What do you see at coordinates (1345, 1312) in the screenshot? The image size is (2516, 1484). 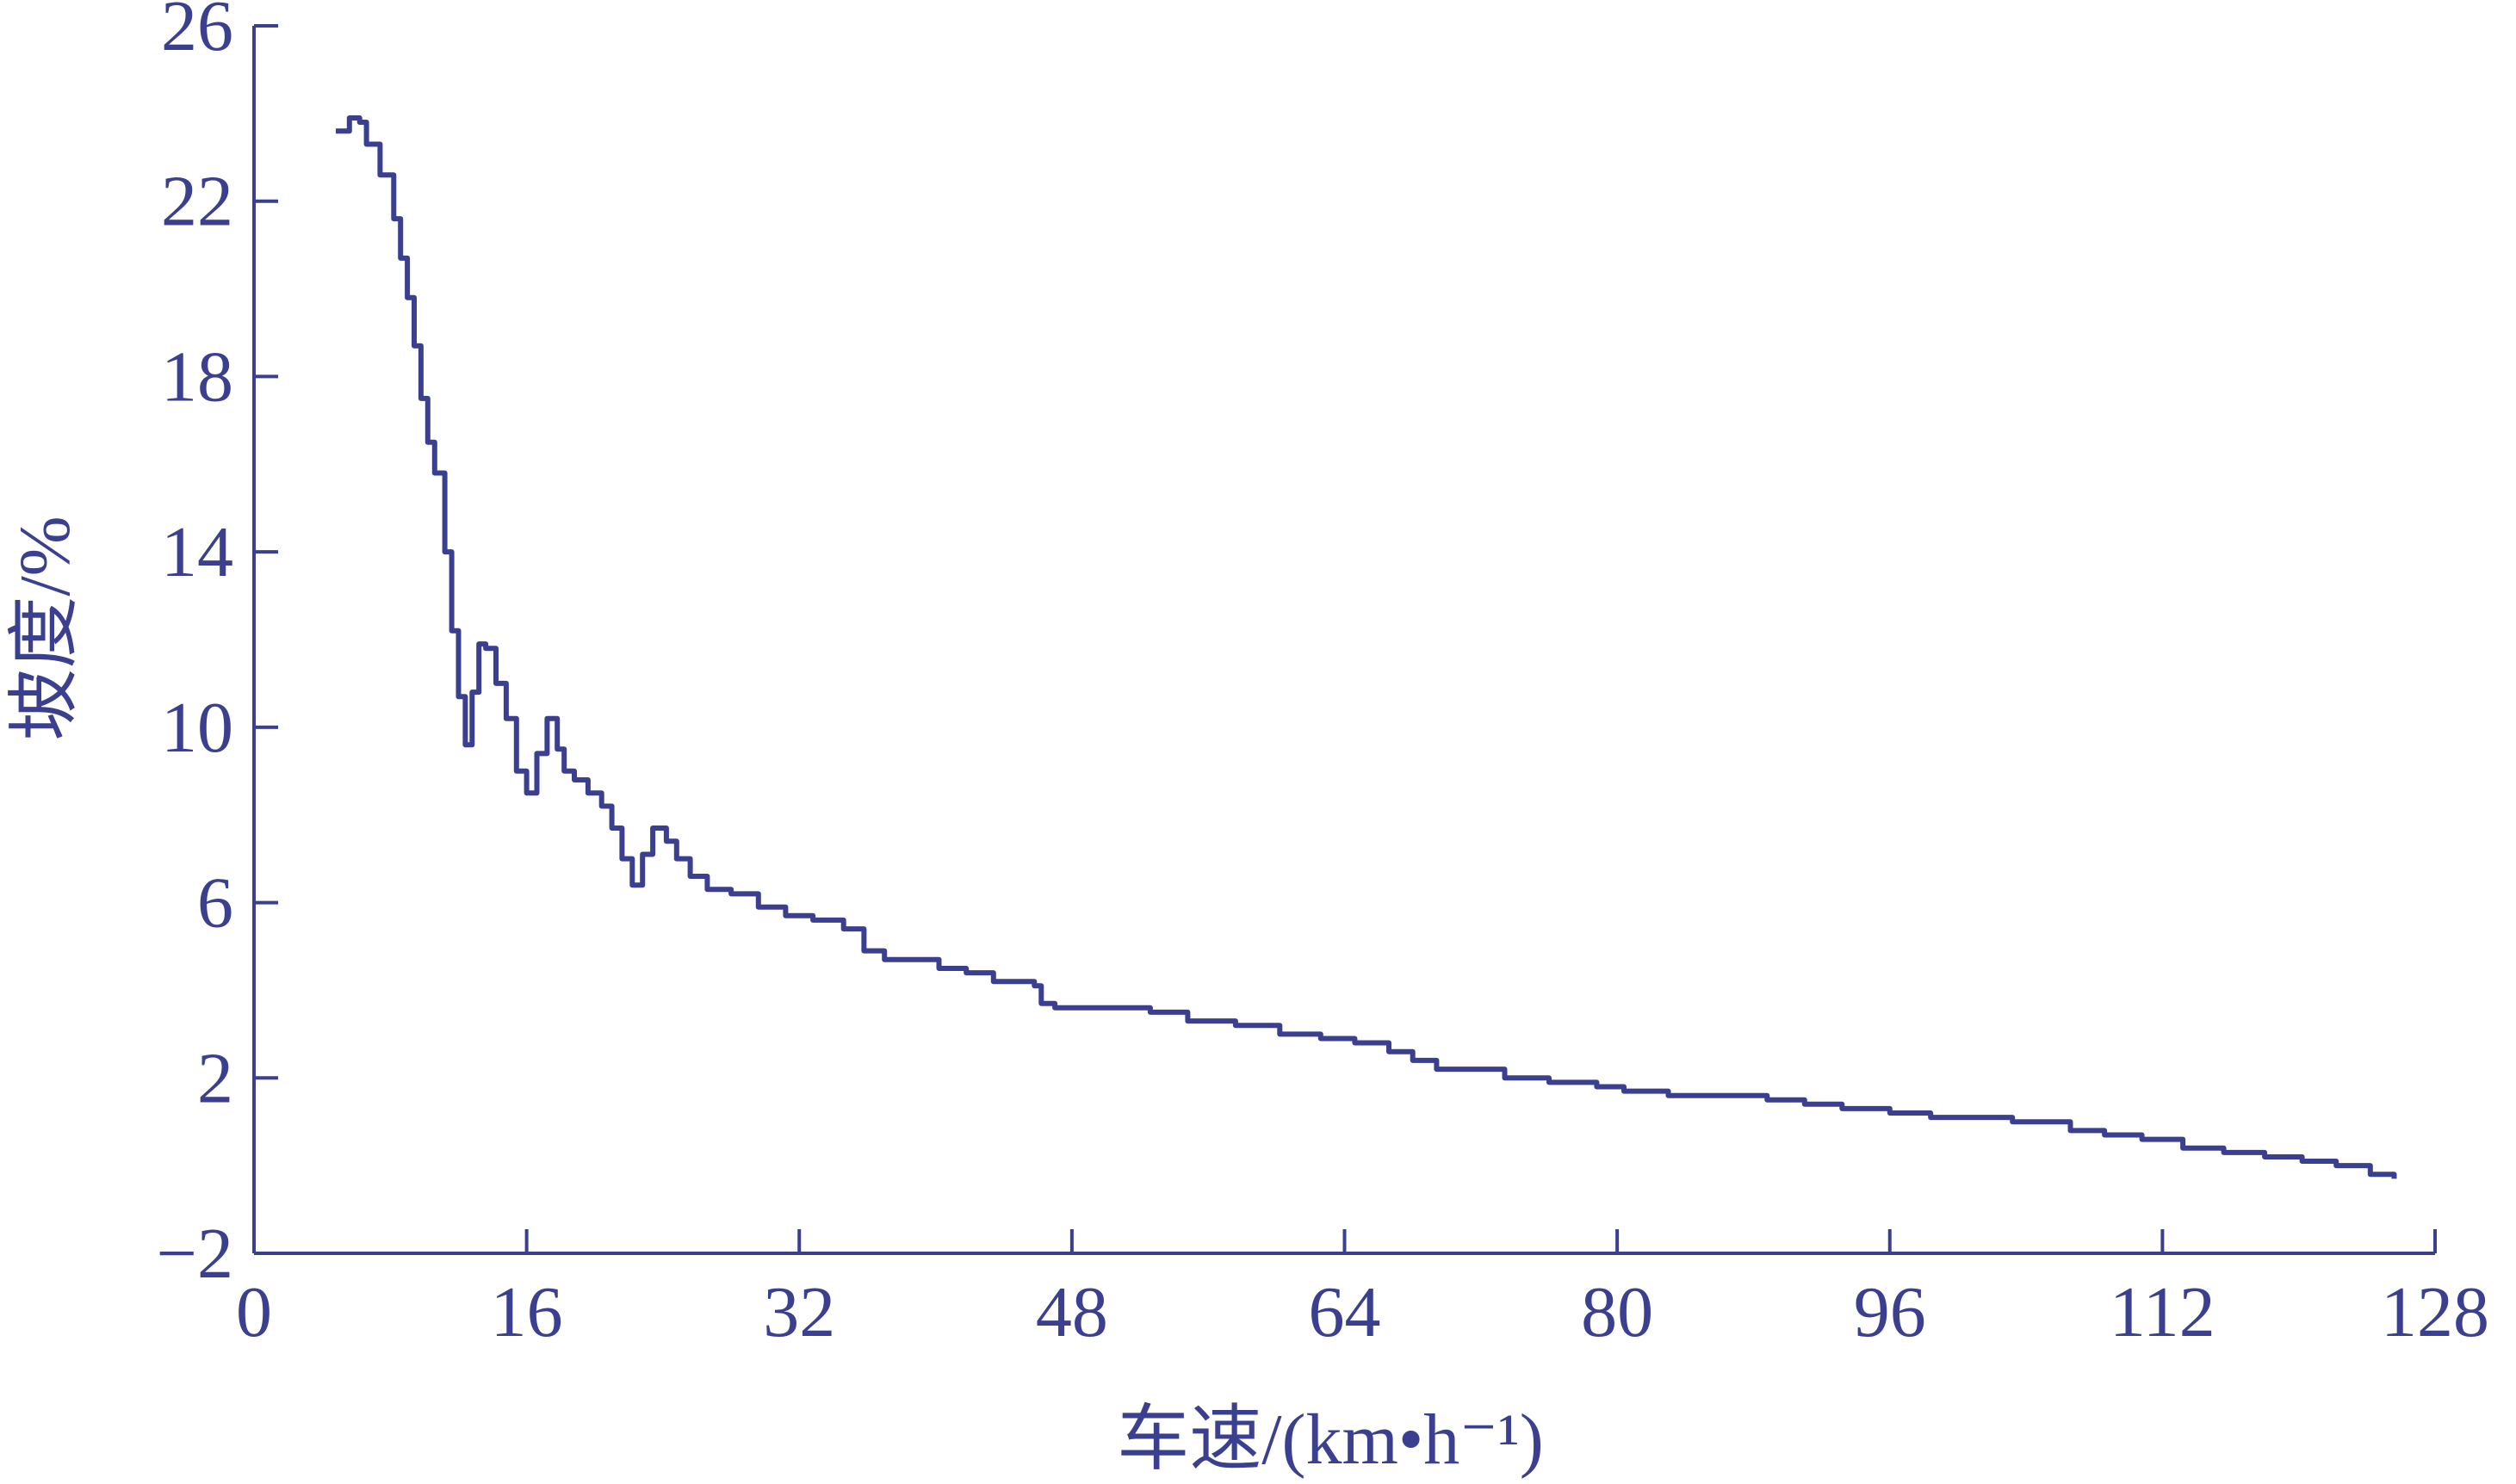 I see `x-tick-label: 64` at bounding box center [1345, 1312].